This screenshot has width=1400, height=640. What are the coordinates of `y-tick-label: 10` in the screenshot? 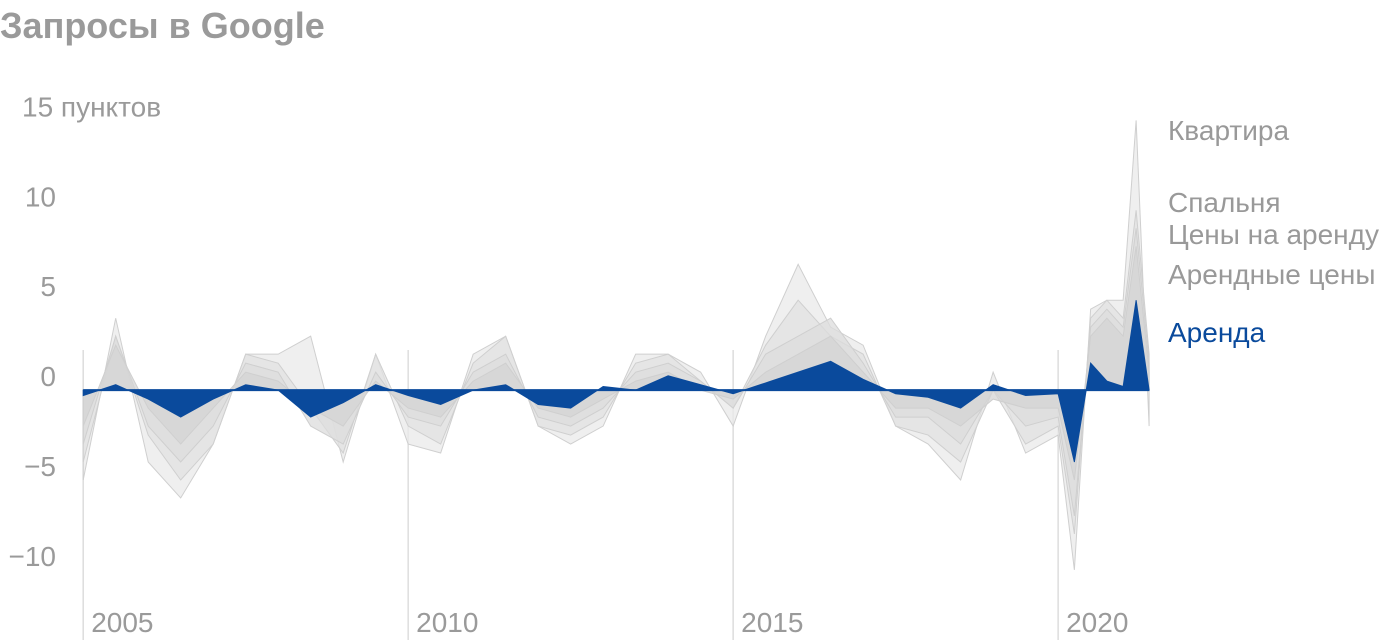 It's located at (40, 196).